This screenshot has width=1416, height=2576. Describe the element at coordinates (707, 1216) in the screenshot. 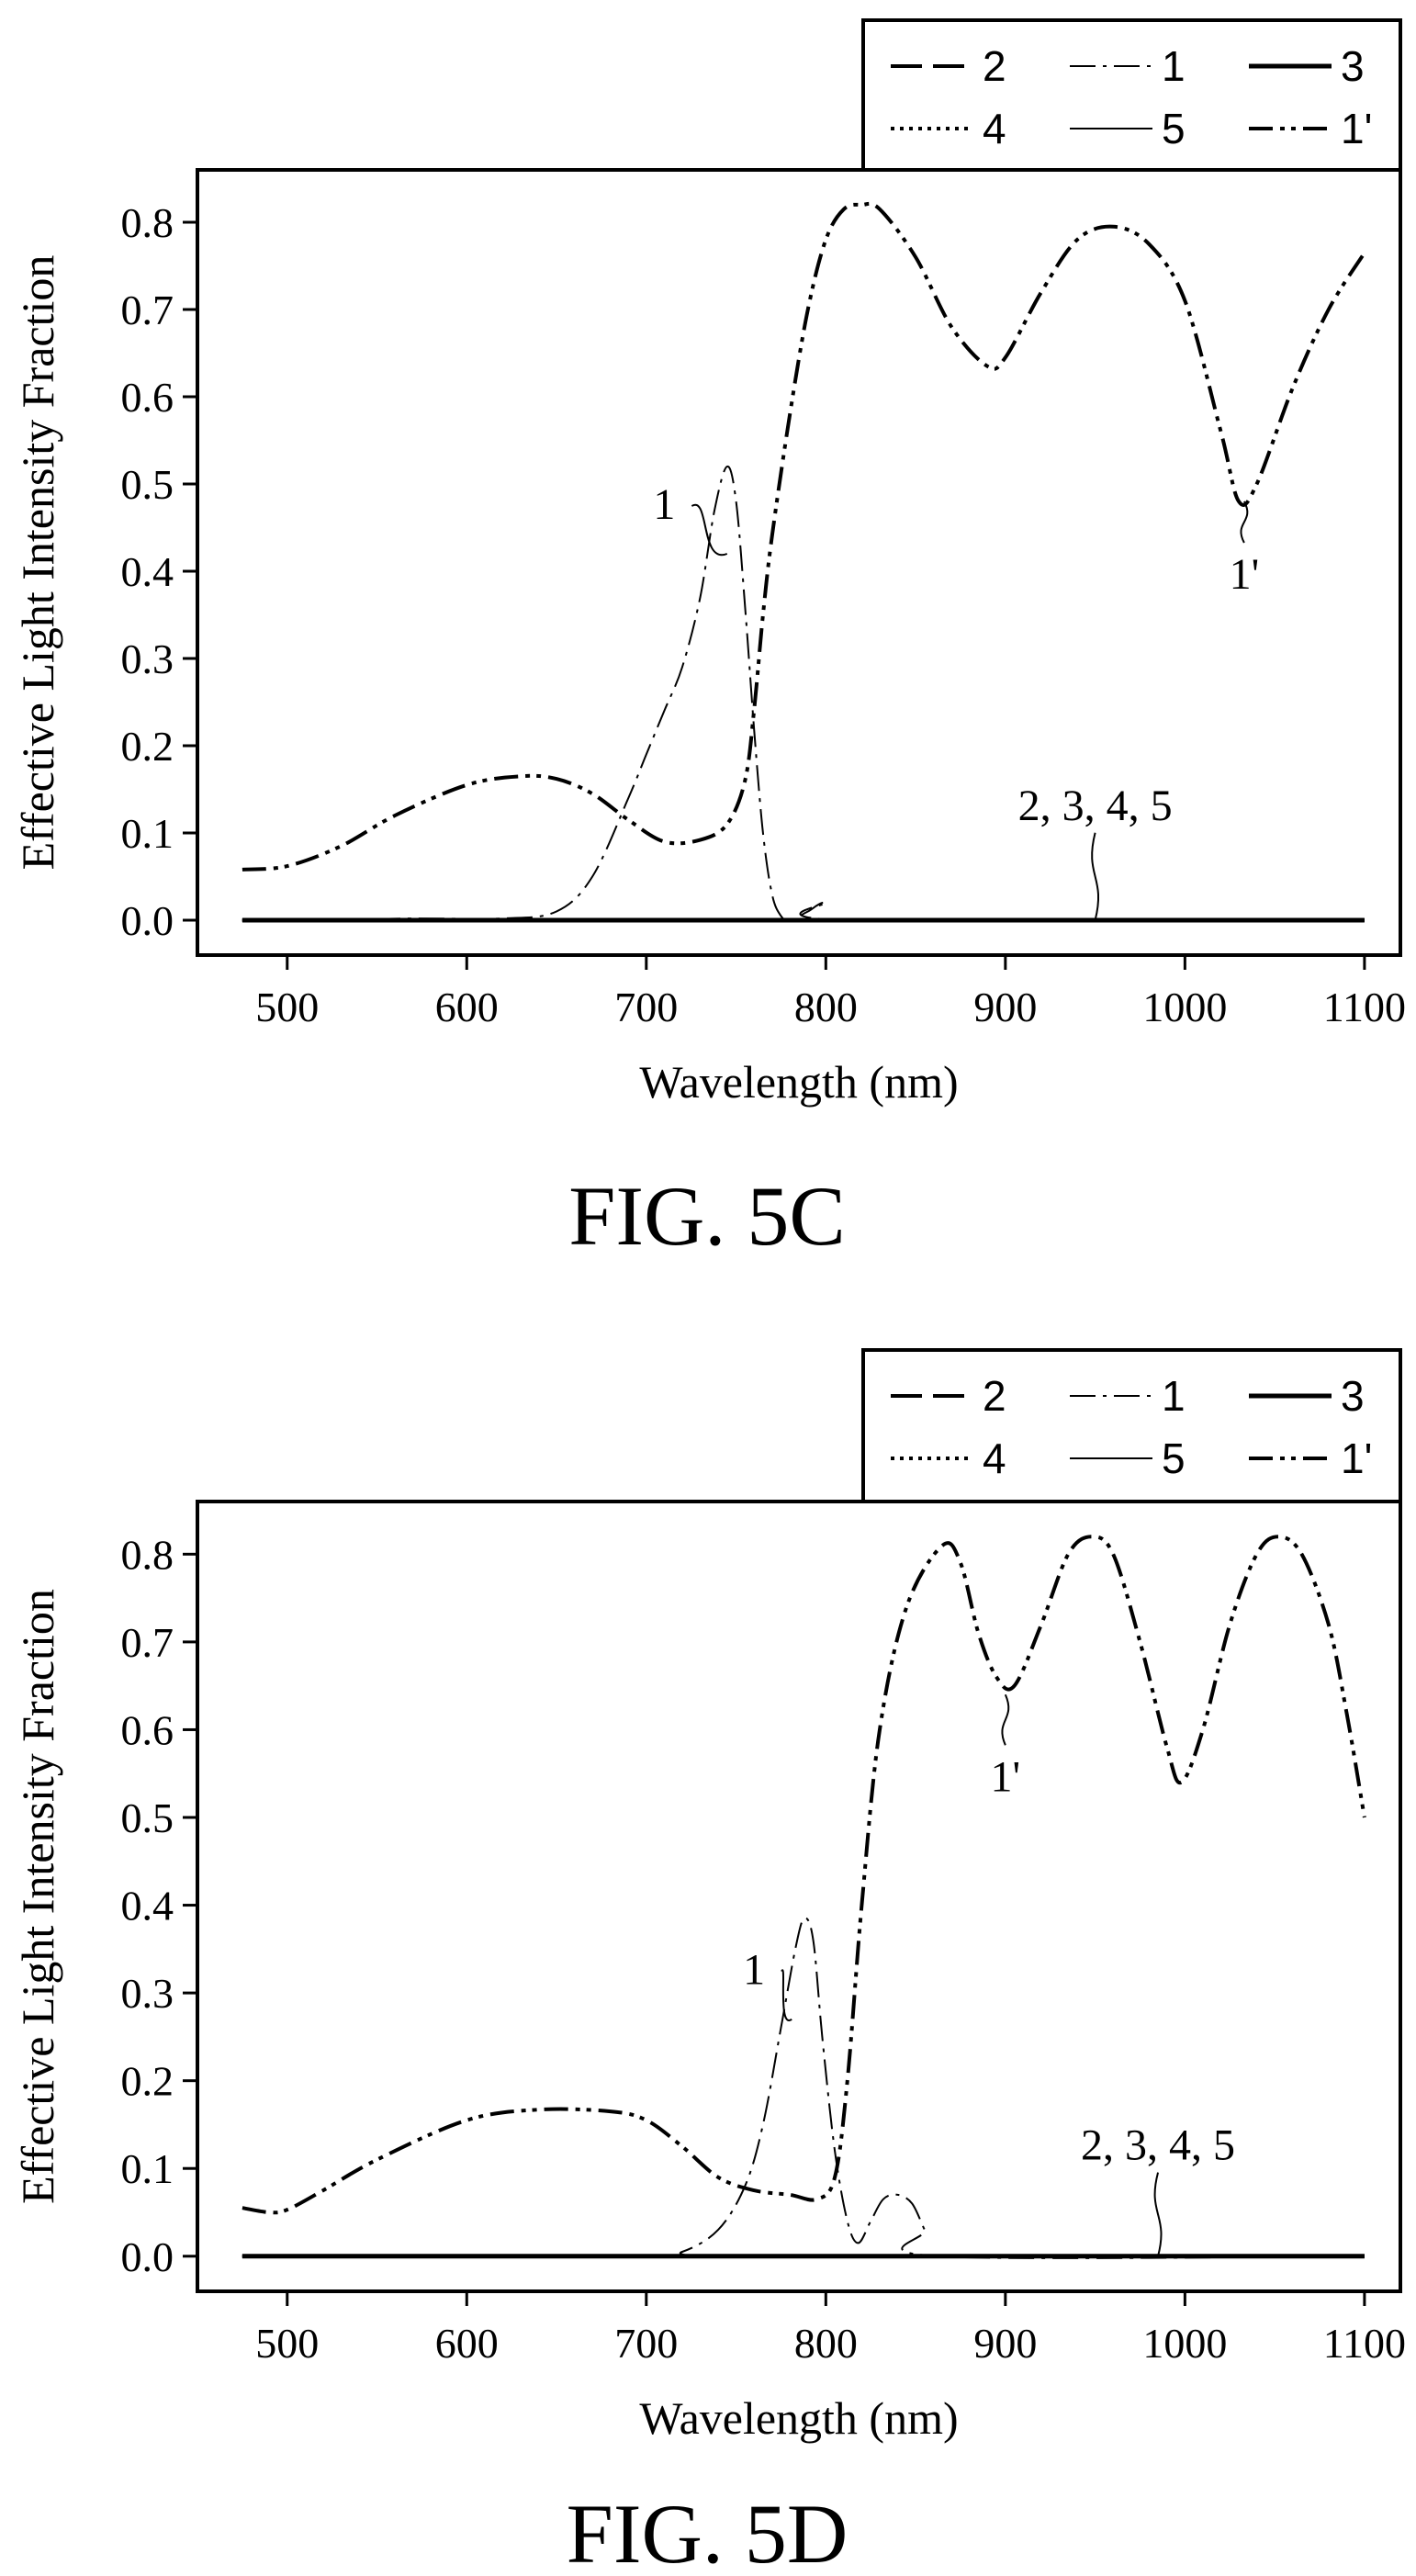

I see `figure-caption: FIG. 5C` at that location.